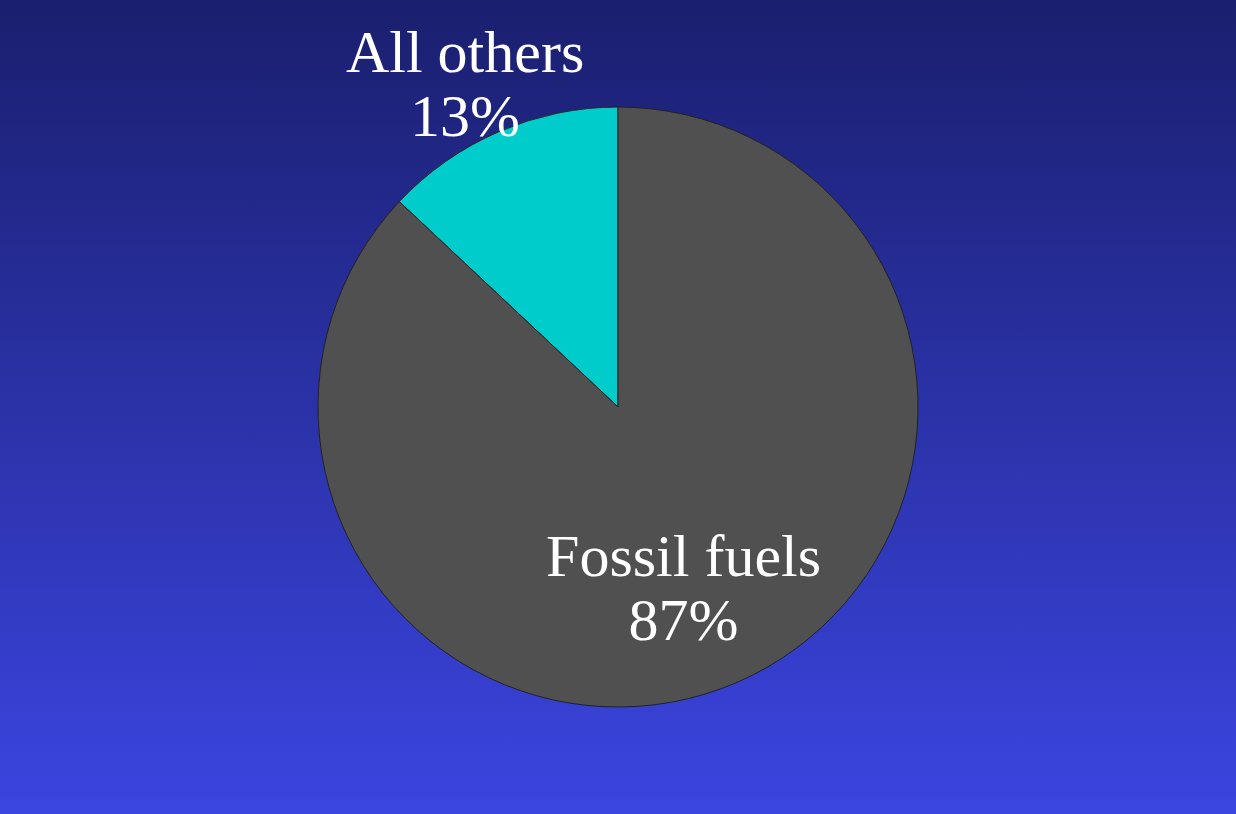  I want to click on data-label: 87%, so click(683, 620).